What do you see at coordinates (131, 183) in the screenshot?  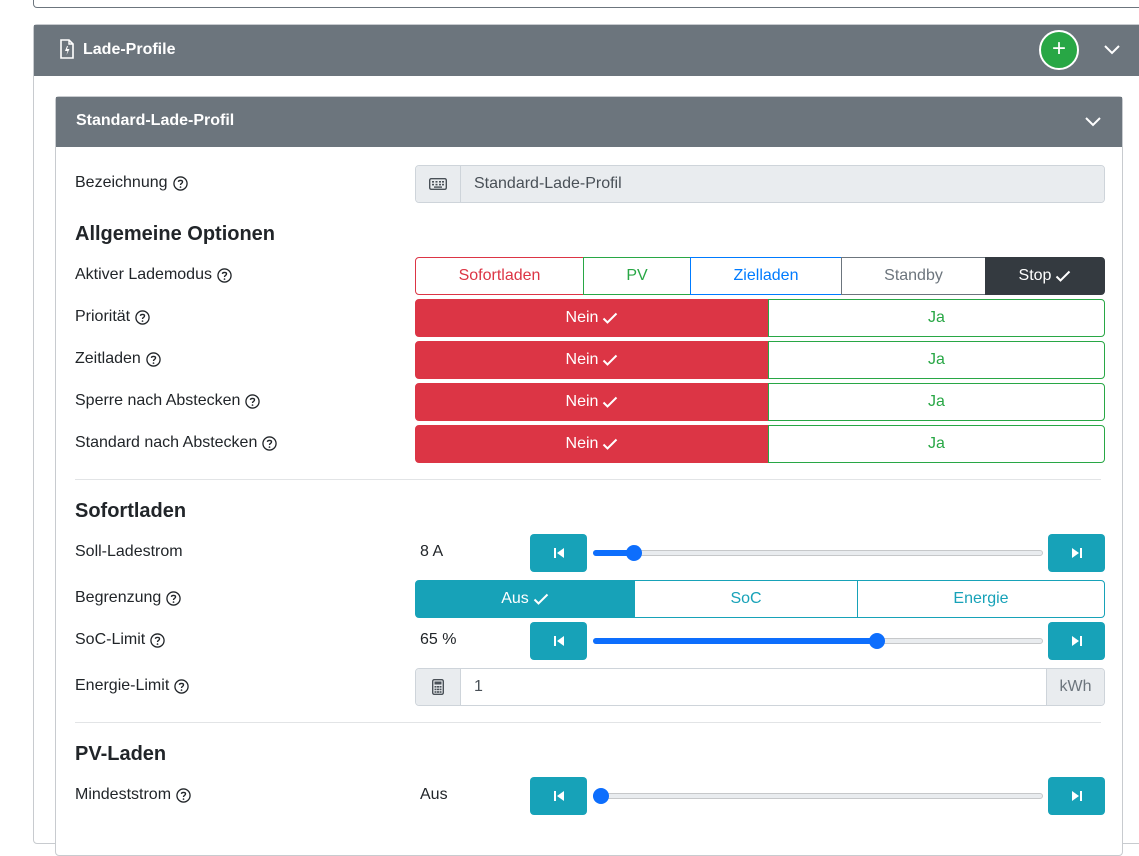 I see `name-label: Bezeichnung` at bounding box center [131, 183].